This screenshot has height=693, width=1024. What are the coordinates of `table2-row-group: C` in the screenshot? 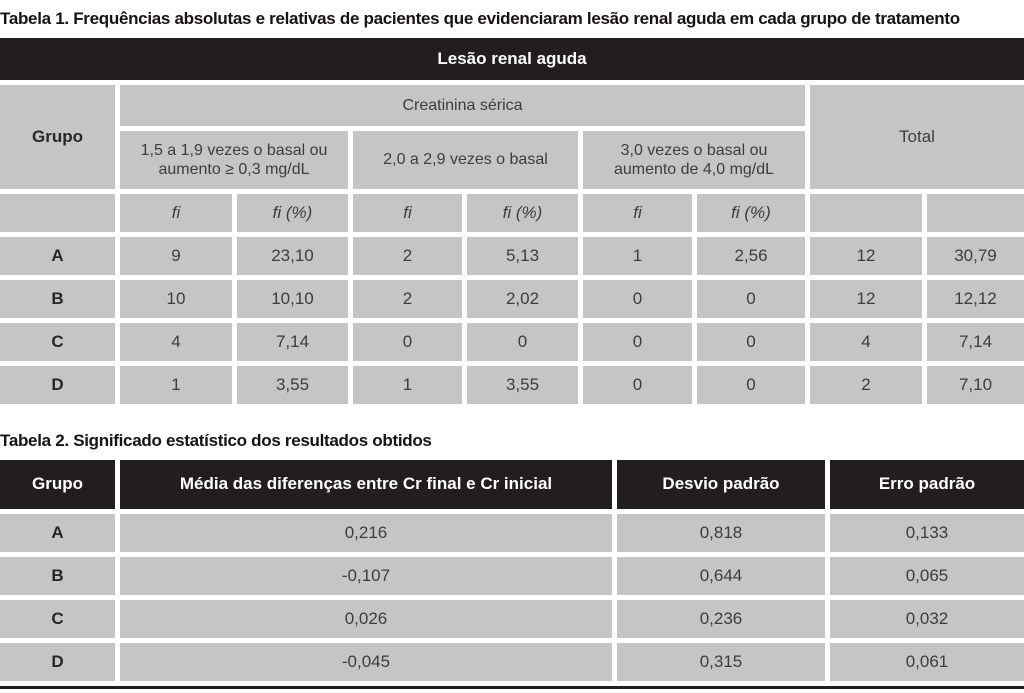 It's located at (57, 619).